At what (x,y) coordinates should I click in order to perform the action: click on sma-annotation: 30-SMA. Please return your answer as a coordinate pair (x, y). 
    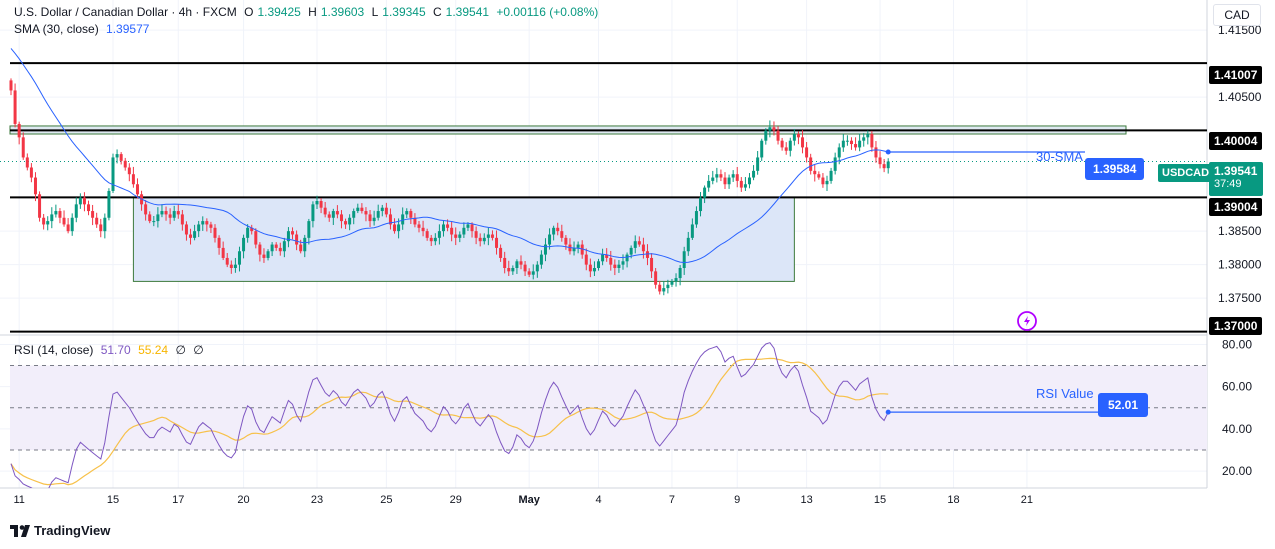
    Looking at the image, I should click on (1059, 156).